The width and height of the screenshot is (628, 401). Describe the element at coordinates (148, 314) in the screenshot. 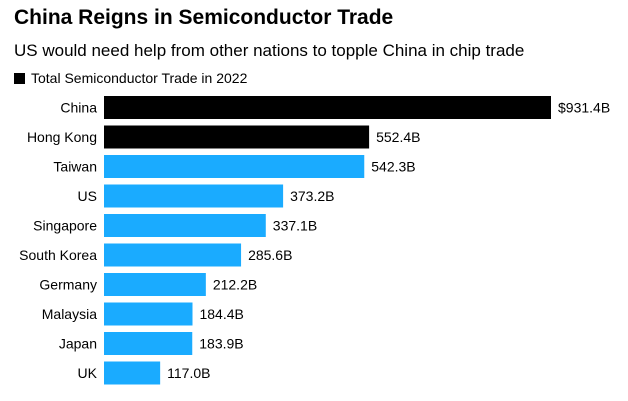

I see `bar-malaysia` at that location.